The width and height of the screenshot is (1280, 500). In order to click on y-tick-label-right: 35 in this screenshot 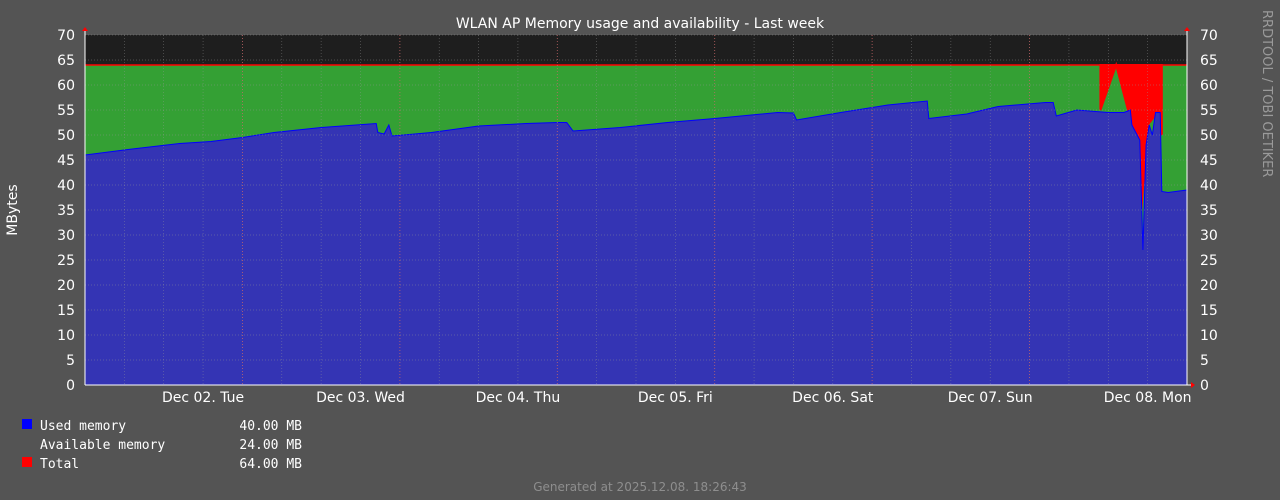, I will do `click(1209, 211)`.